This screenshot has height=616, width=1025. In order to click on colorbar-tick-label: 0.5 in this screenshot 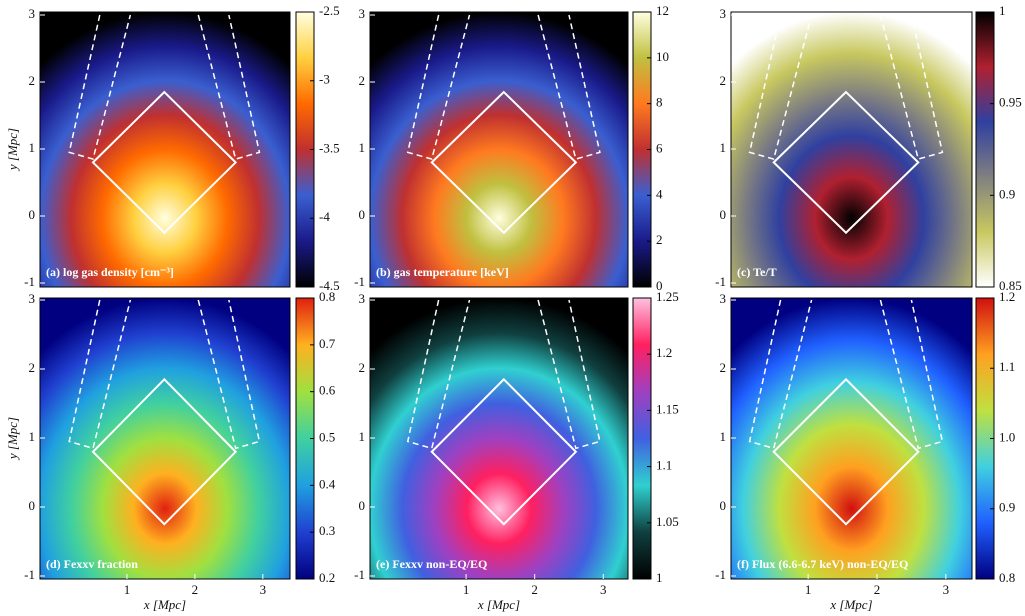, I will do `click(327, 436)`.